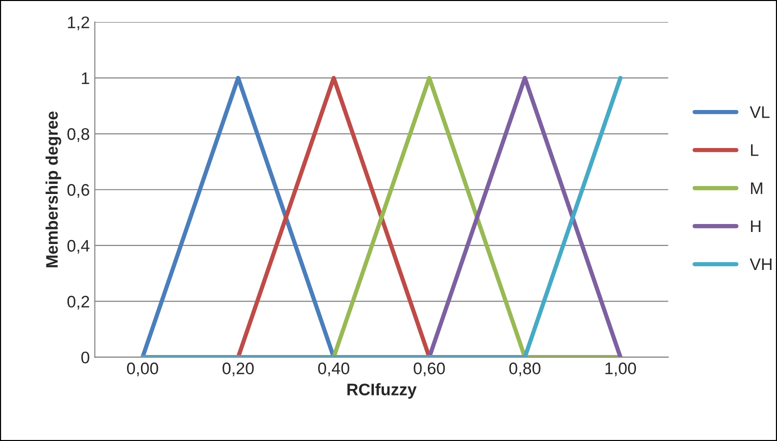  What do you see at coordinates (755, 226) in the screenshot?
I see `legend-label: H` at bounding box center [755, 226].